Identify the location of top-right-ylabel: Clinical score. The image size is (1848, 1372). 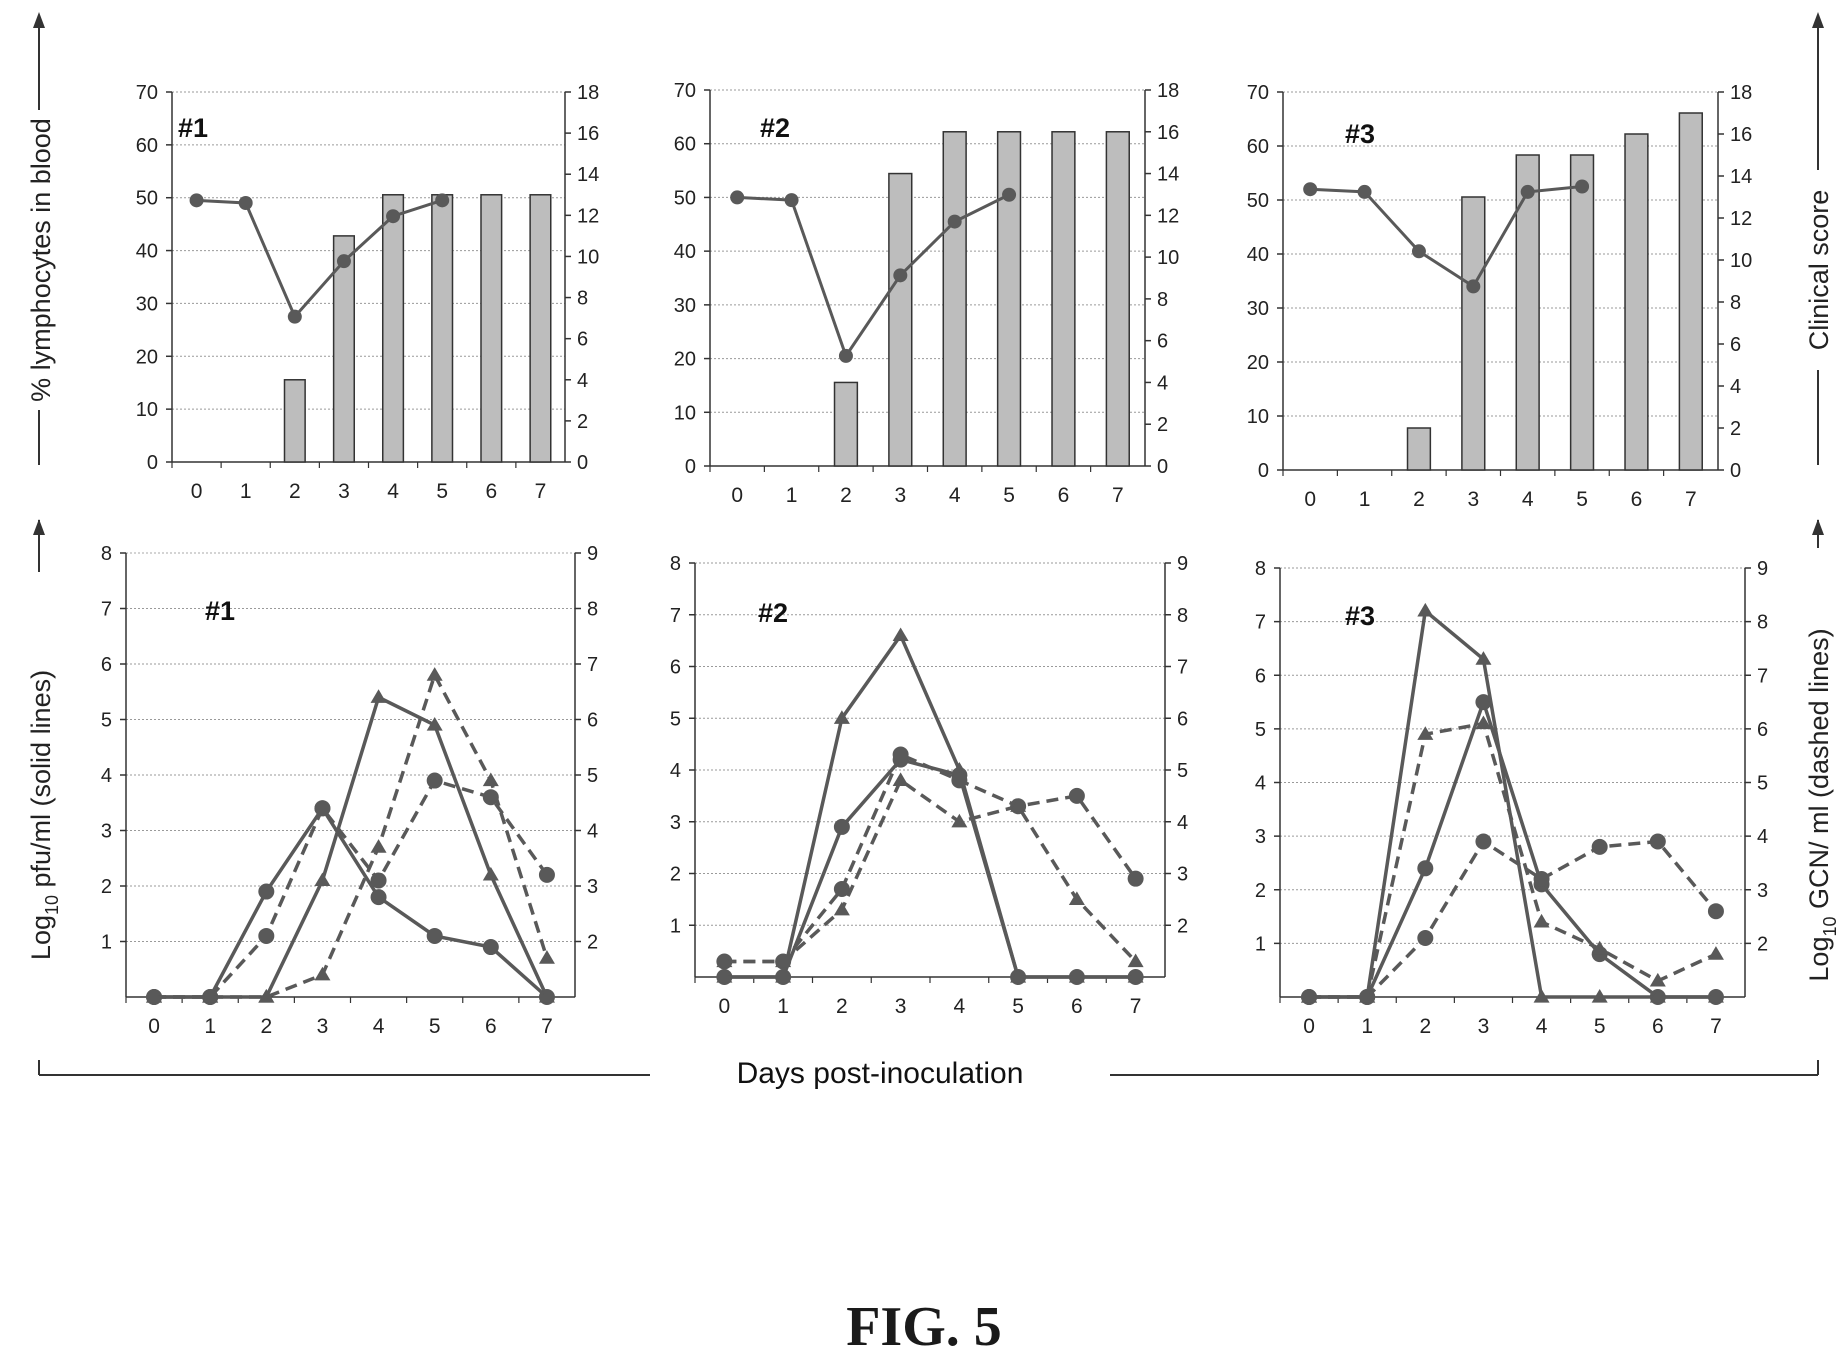
(1819, 270).